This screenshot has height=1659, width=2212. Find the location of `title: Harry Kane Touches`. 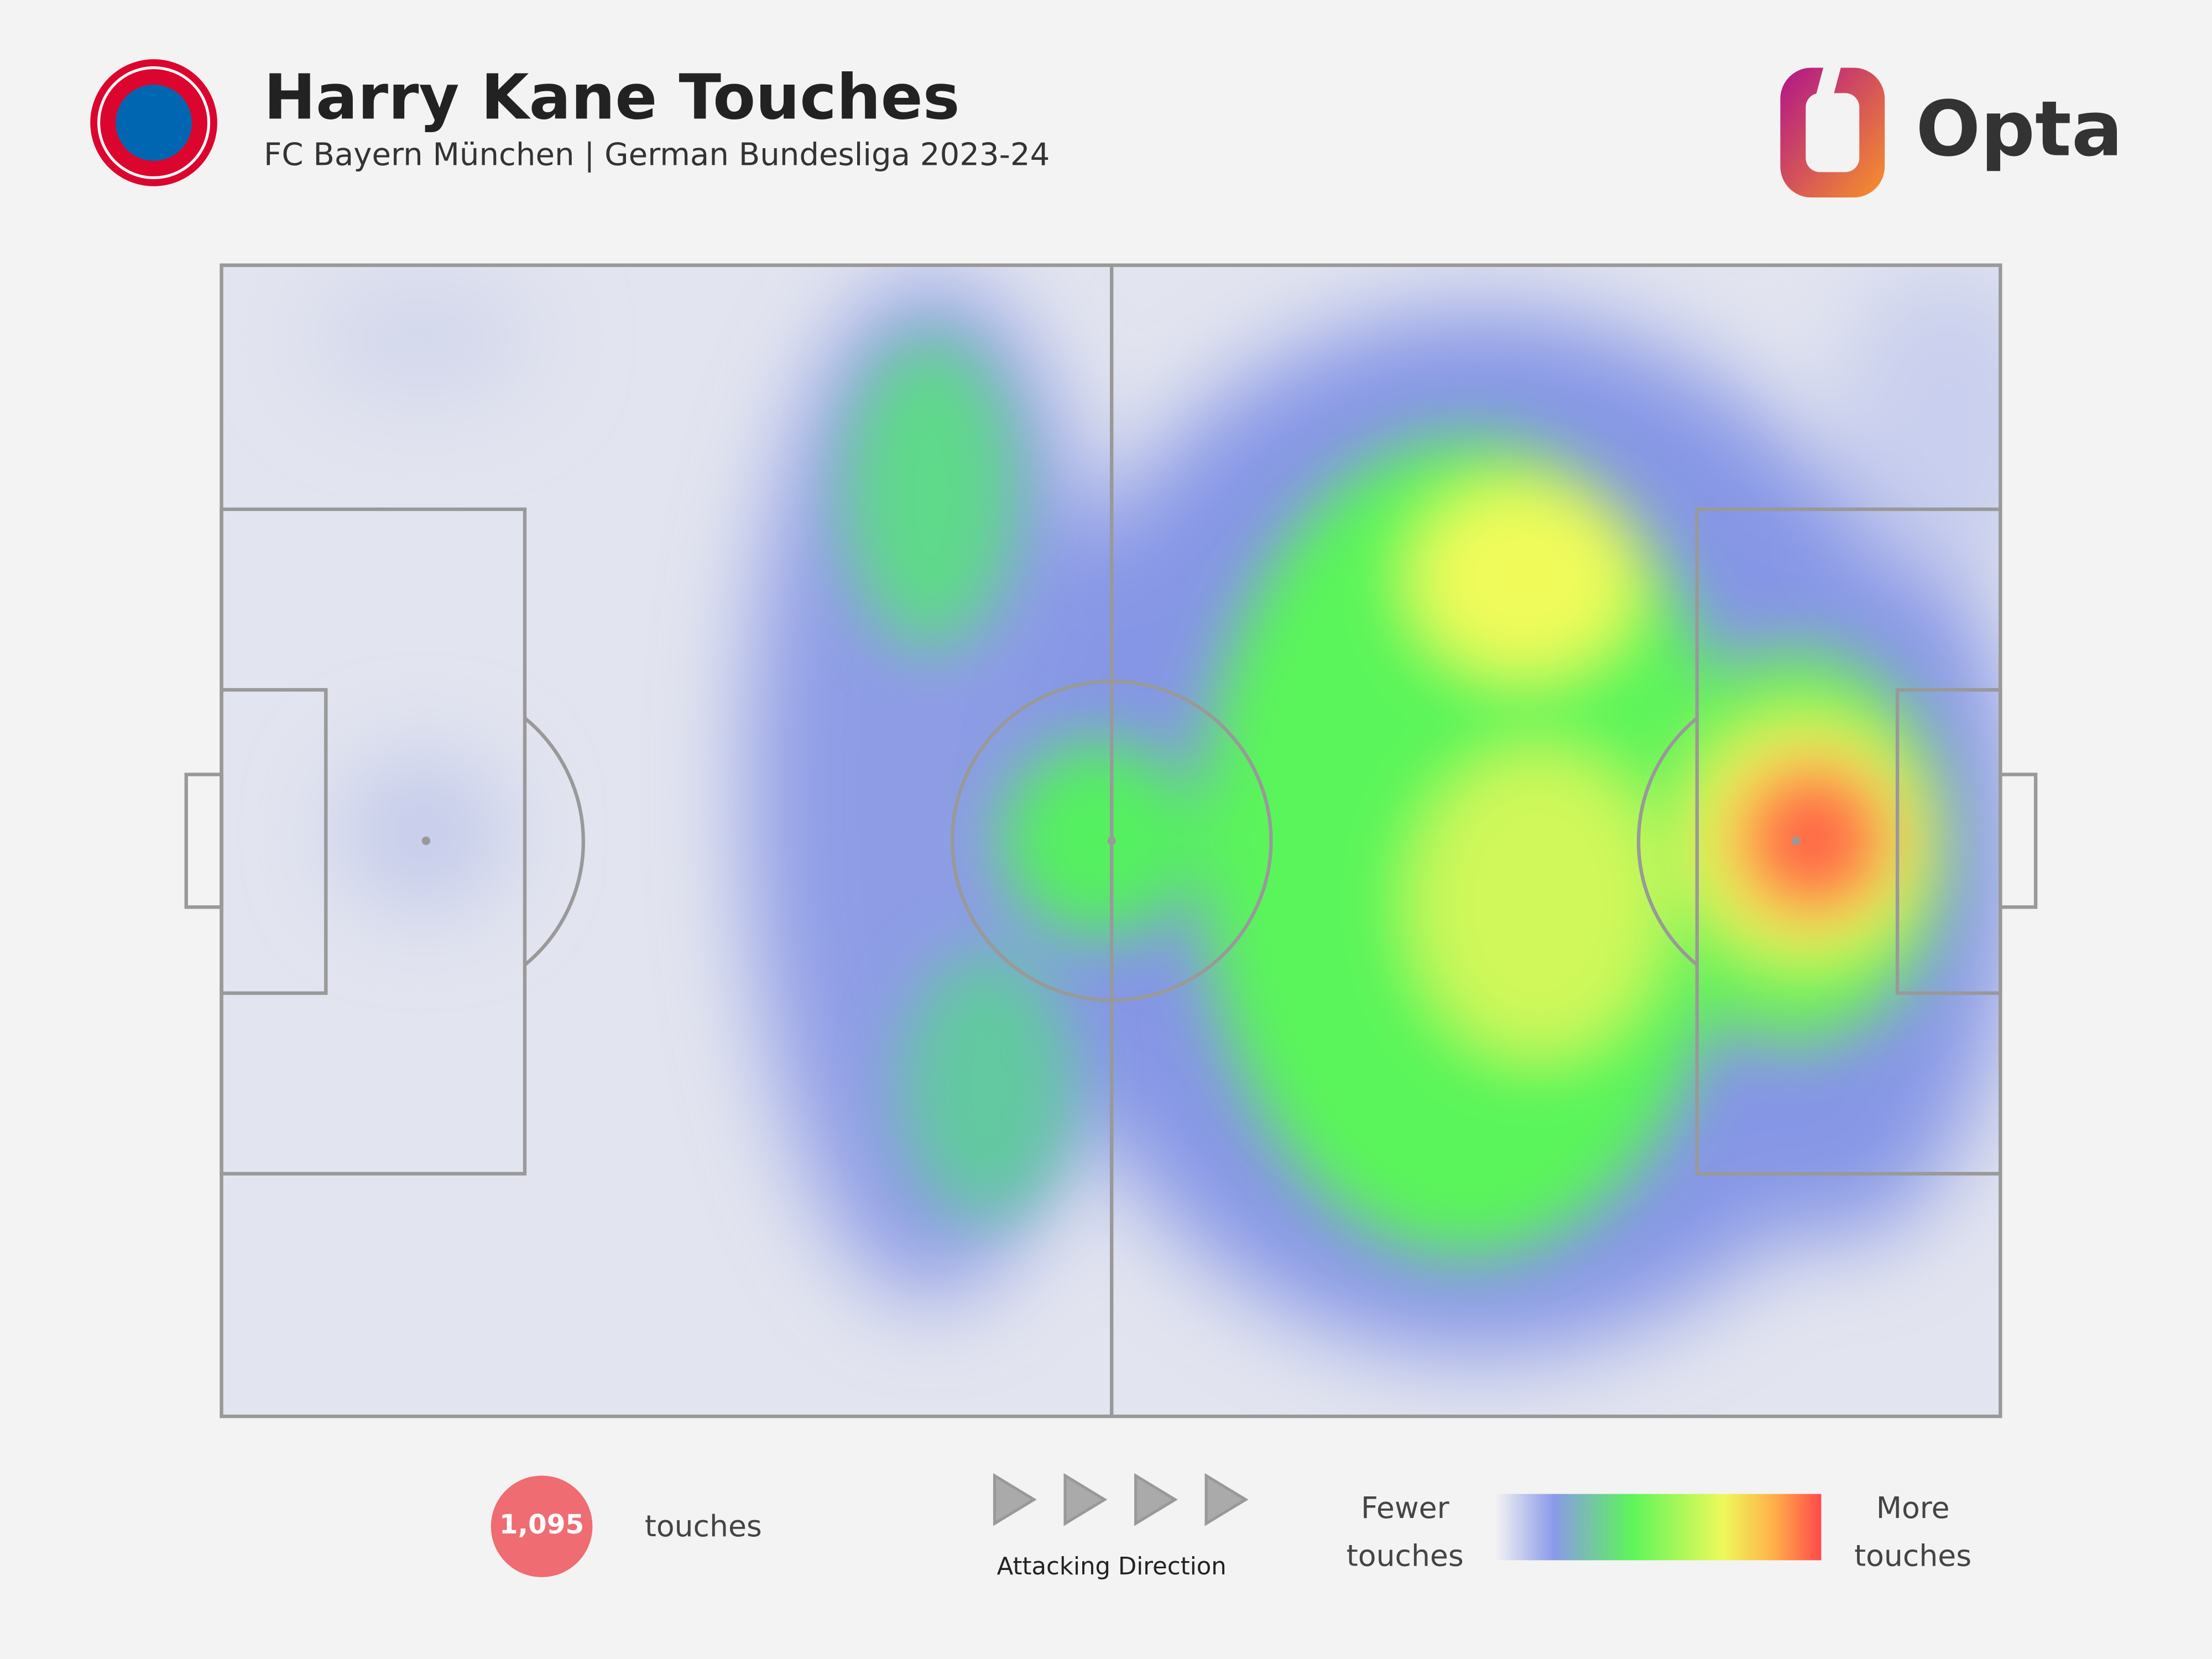

title: Harry Kane Touches is located at coordinates (612, 98).